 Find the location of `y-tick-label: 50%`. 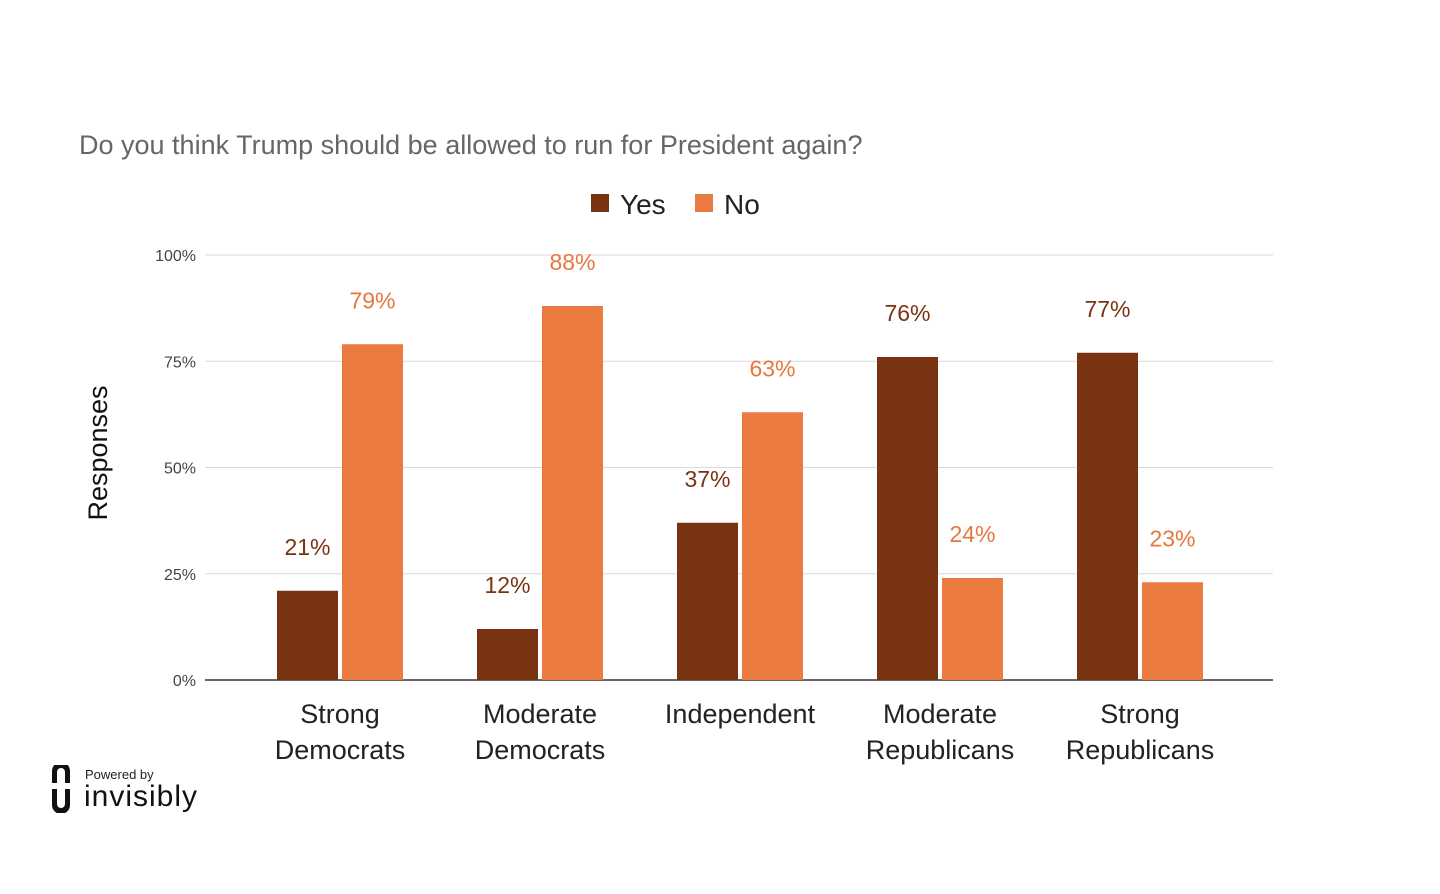

y-tick-label: 50% is located at coordinates (180, 469).